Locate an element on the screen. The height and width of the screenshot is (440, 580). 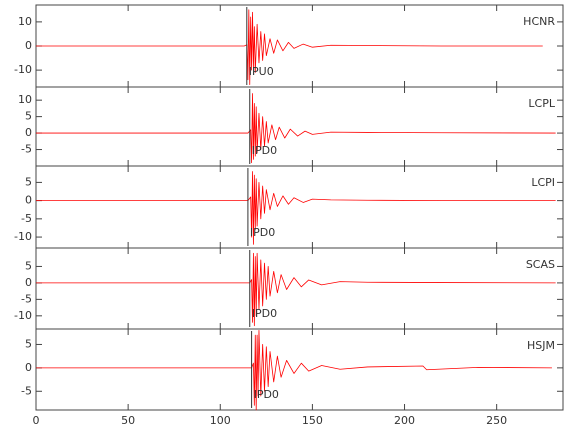
station-label: SCAS is located at coordinates (540, 264).